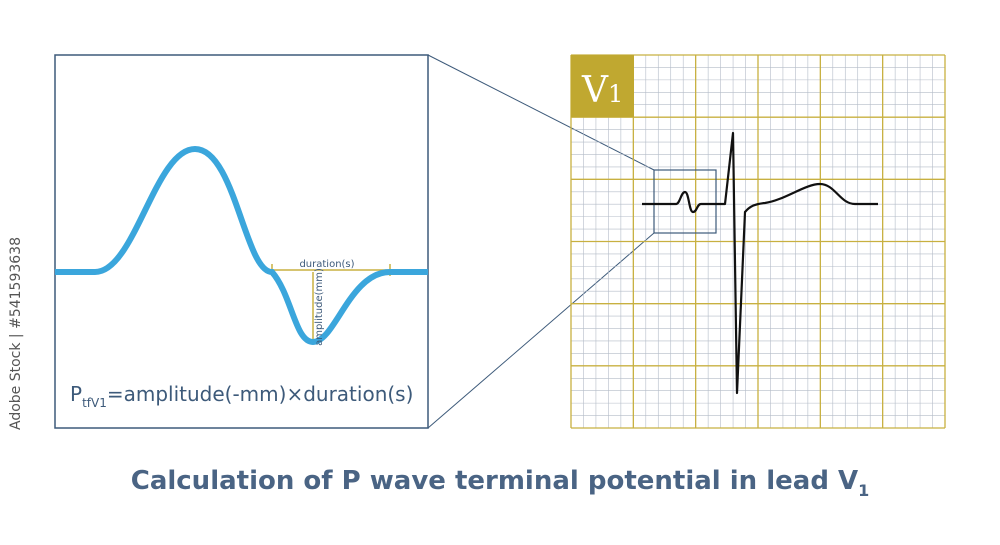  I want to click on lead-label-box, so click(602, 86).